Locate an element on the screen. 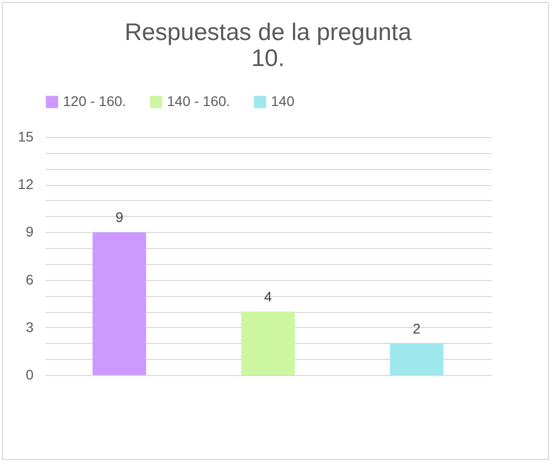 This screenshot has width=553, height=464. y-tick-label: 12 is located at coordinates (26, 184).